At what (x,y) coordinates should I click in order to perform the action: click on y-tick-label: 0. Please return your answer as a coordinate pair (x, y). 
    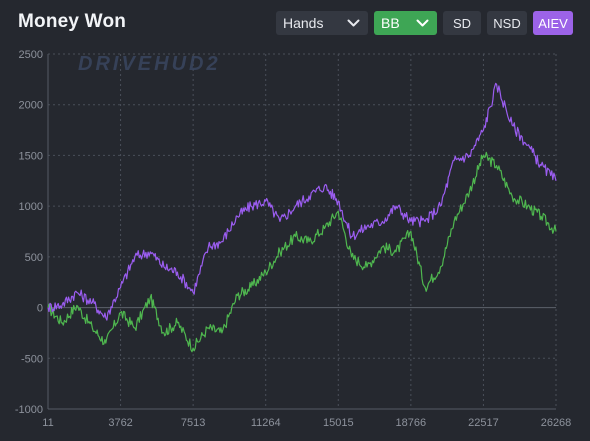
    Looking at the image, I should click on (40, 309).